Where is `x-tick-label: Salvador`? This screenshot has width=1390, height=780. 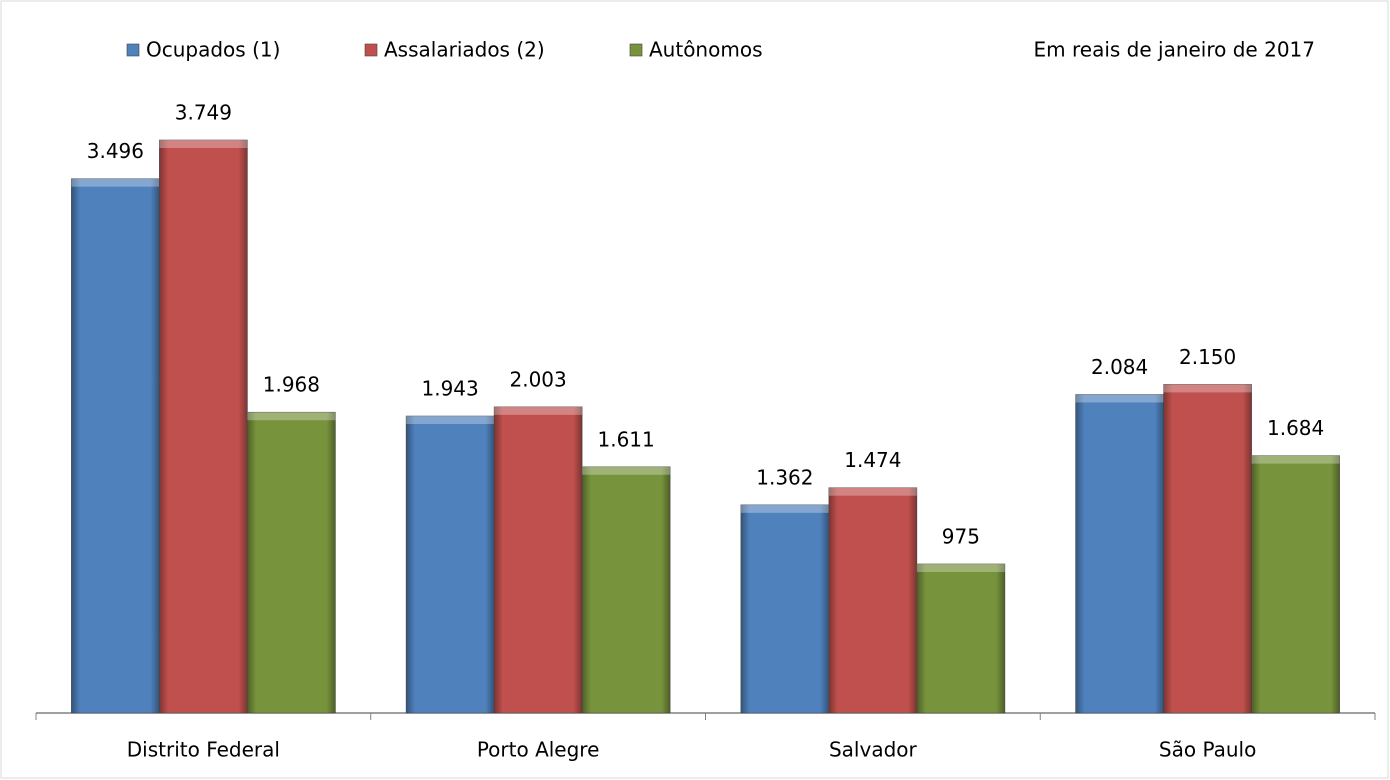 x-tick-label: Salvador is located at coordinates (873, 750).